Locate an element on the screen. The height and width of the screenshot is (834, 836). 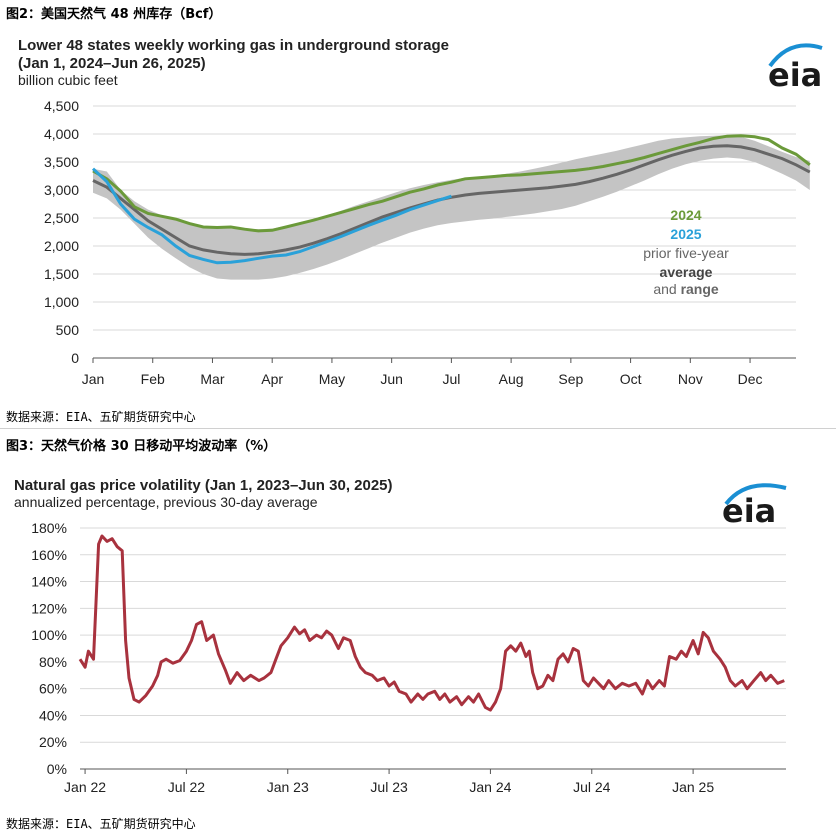
chart3-y-tick-label: 120% is located at coordinates (49, 608).